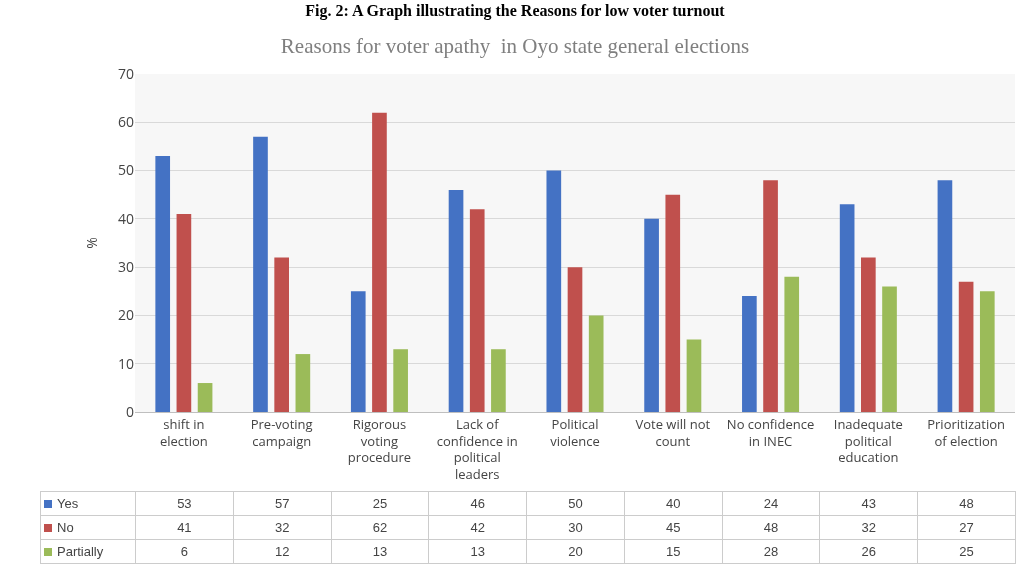 This screenshot has width=1030, height=568. I want to click on data-label: 30, so click(575, 527).